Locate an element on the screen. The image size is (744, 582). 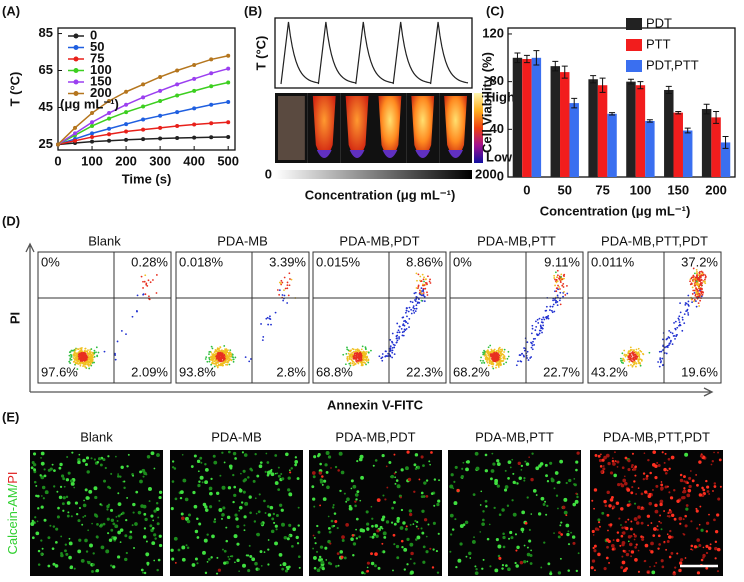
bar is located at coordinates (602, 131).